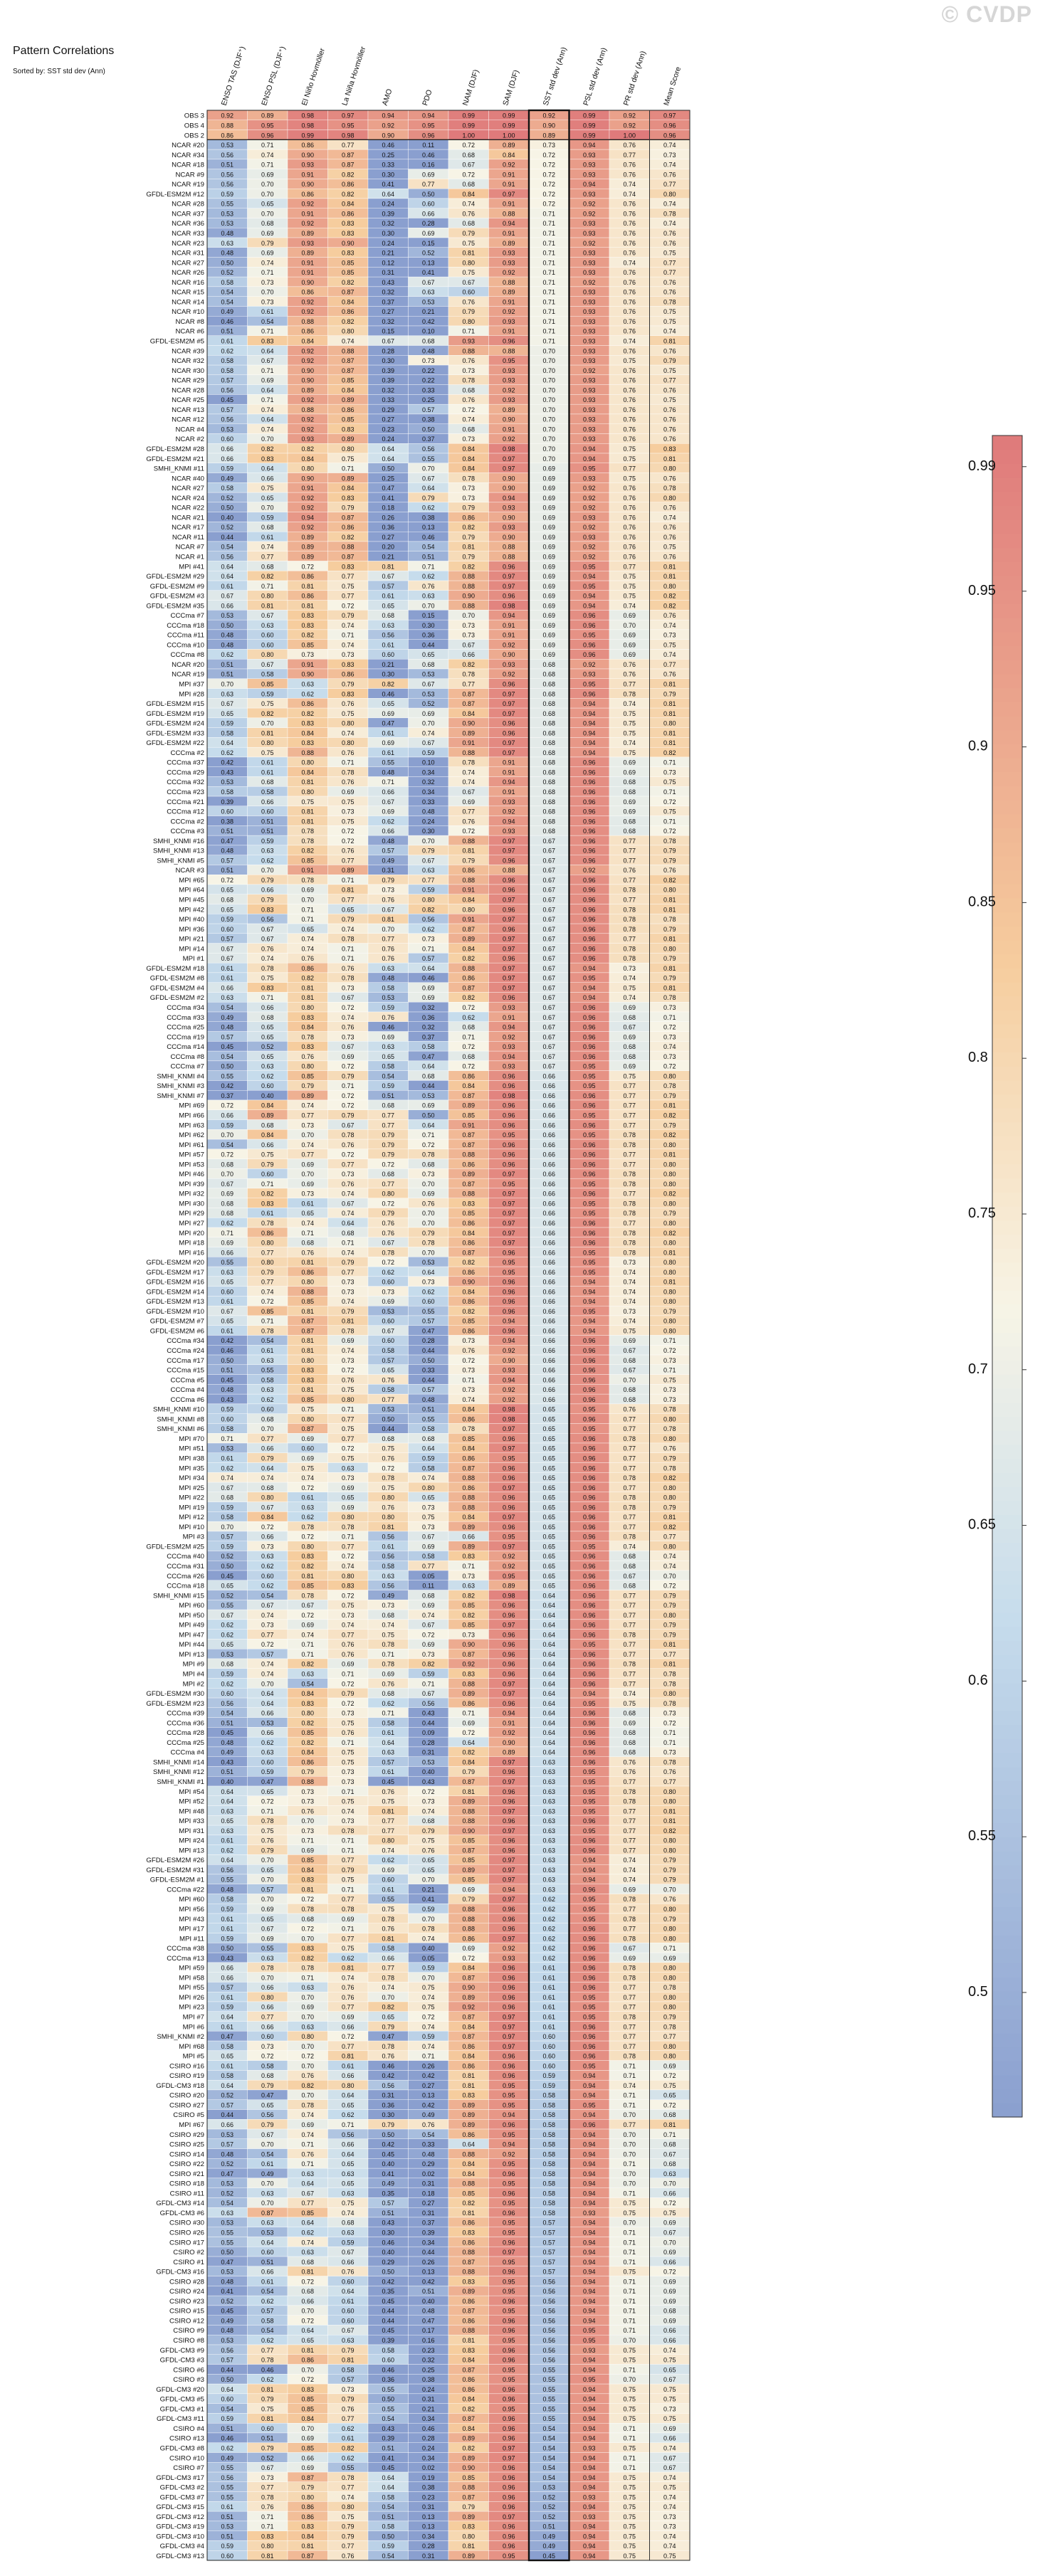 Image resolution: width=1045 pixels, height=2576 pixels. I want to click on cell-value: 0.60, so click(388, 1283).